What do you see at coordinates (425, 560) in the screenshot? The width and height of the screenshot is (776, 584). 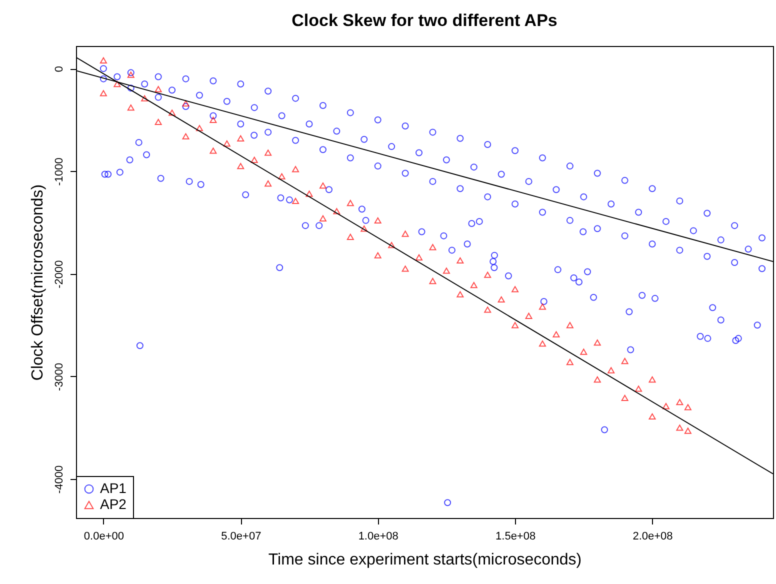 I see `x-axis-title: Time since experiment starts(microseconds)` at bounding box center [425, 560].